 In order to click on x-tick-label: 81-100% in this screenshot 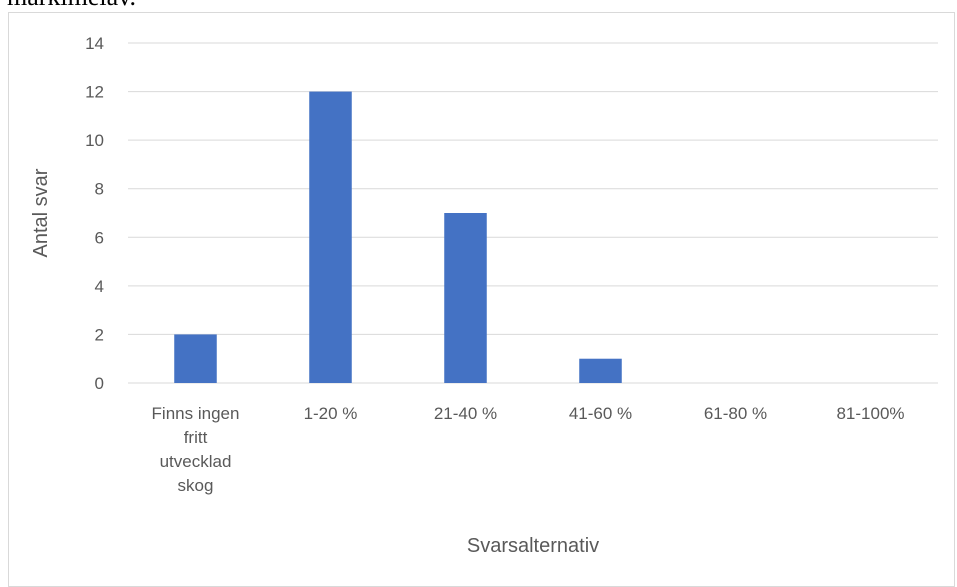, I will do `click(870, 413)`.